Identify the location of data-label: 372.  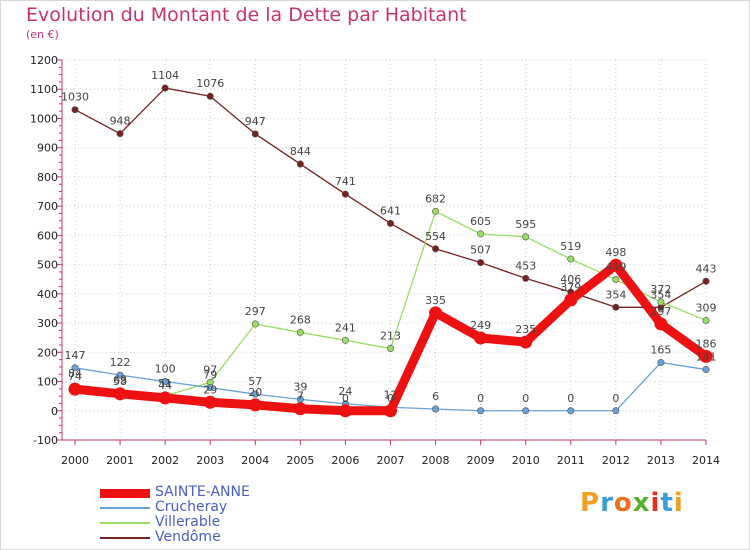
(660, 289).